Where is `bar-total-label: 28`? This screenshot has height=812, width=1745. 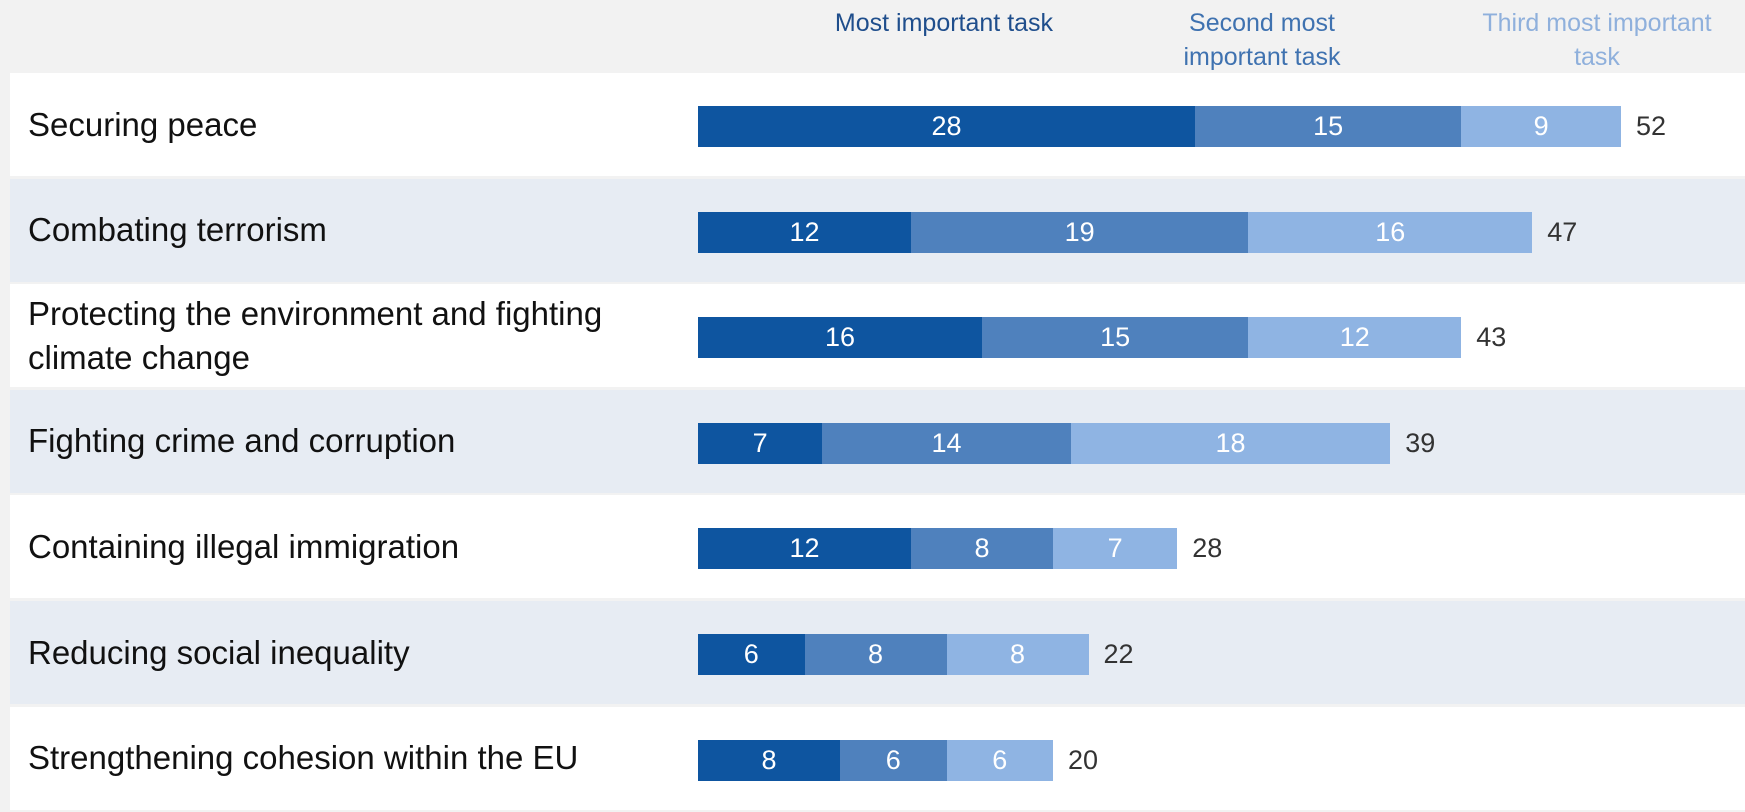 bar-total-label: 28 is located at coordinates (1207, 548).